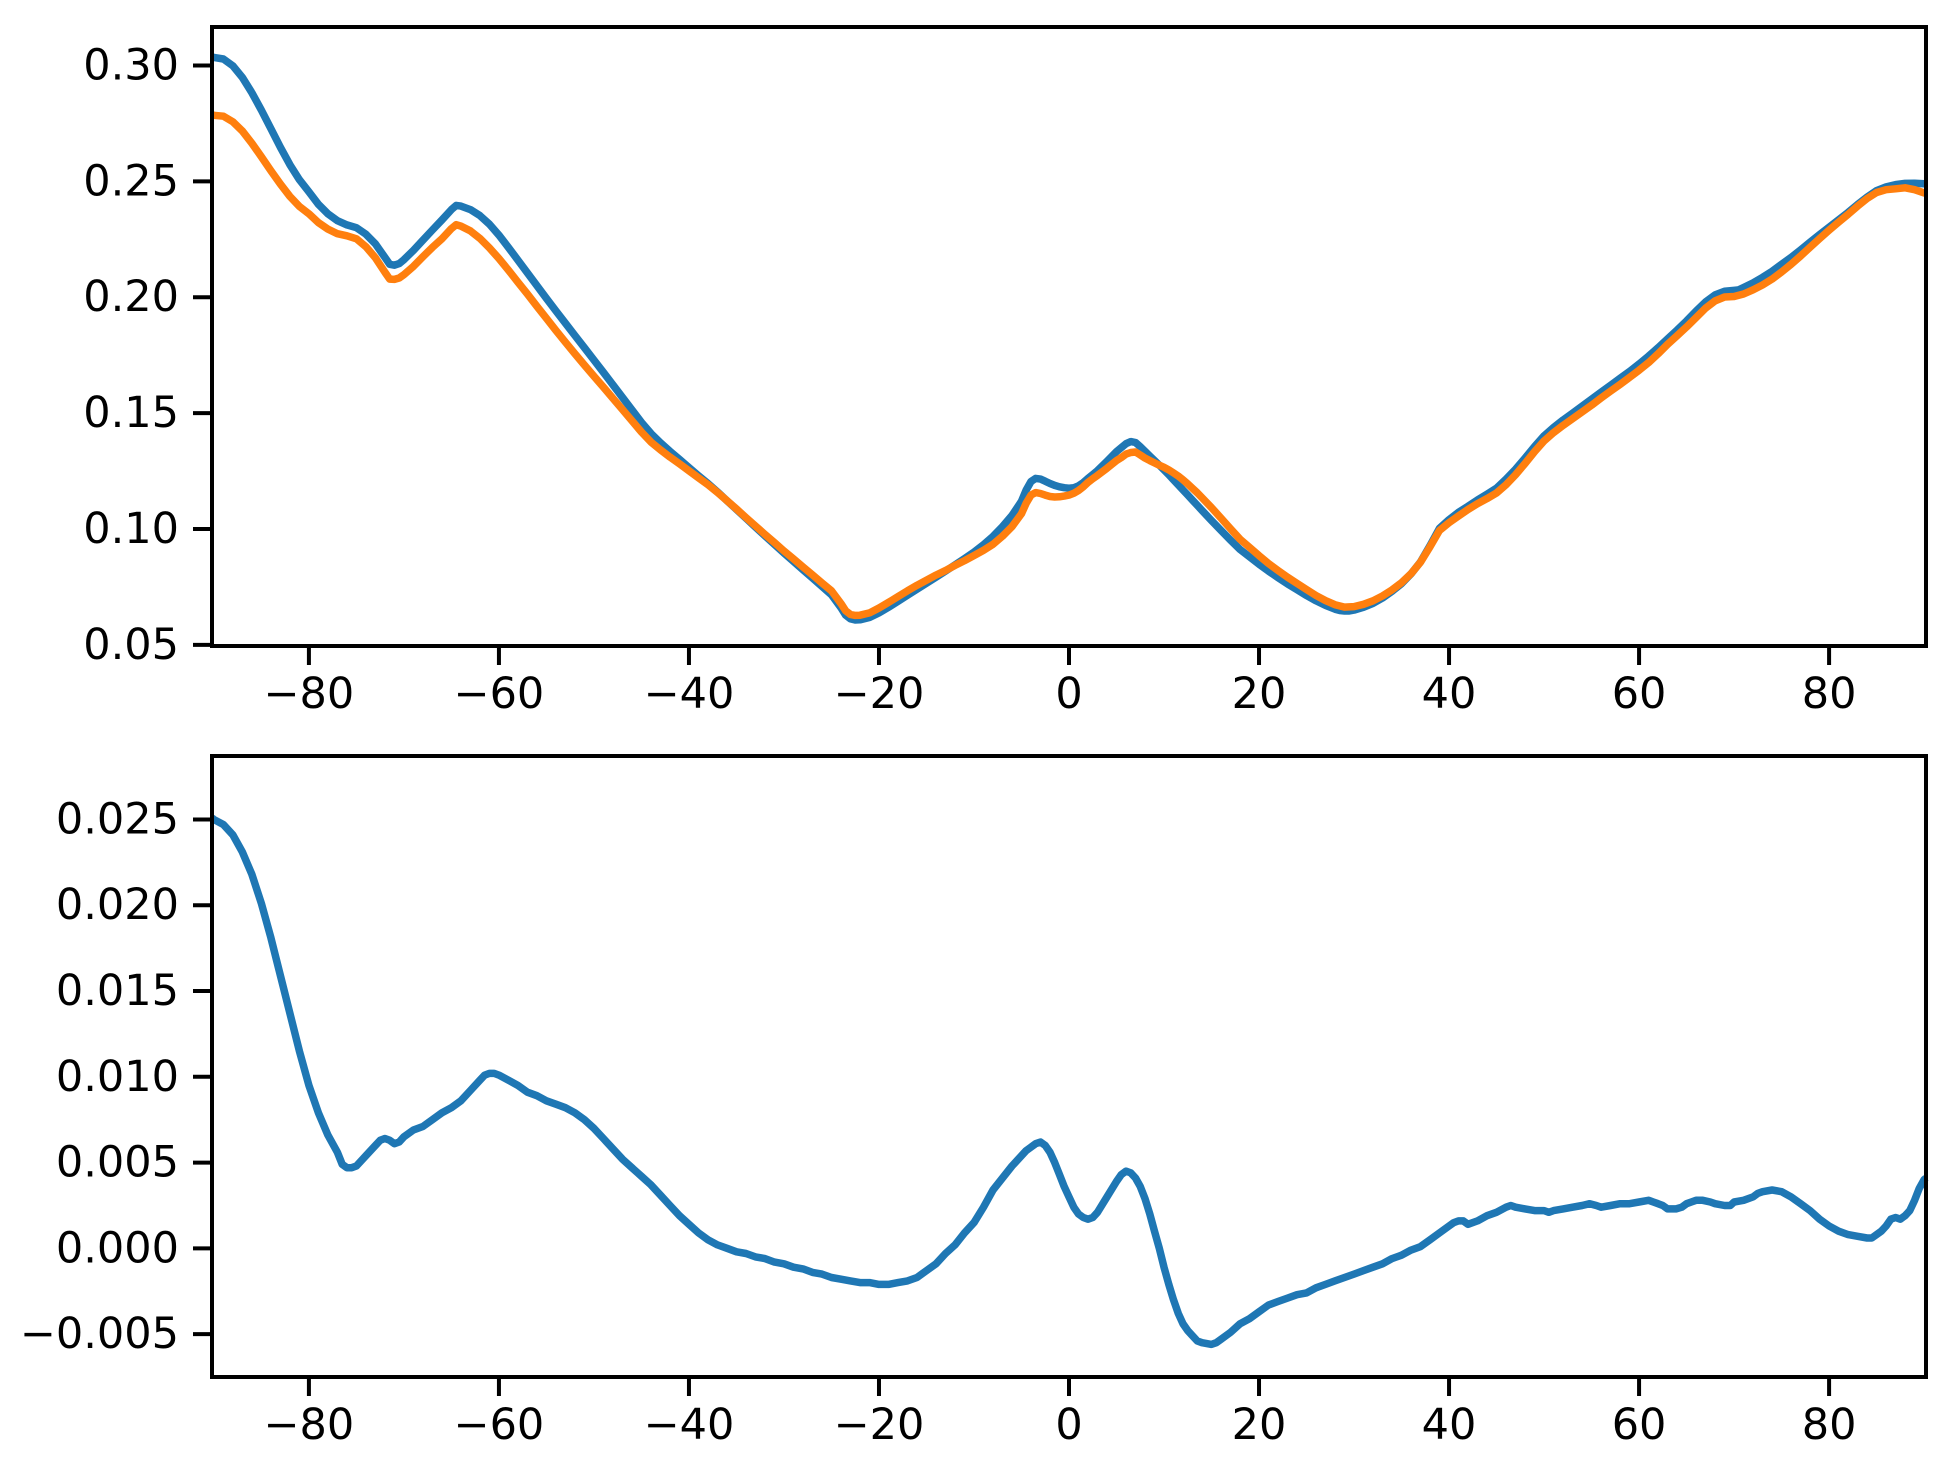  I want to click on y-tick-label: 0.010, so click(117, 1077).